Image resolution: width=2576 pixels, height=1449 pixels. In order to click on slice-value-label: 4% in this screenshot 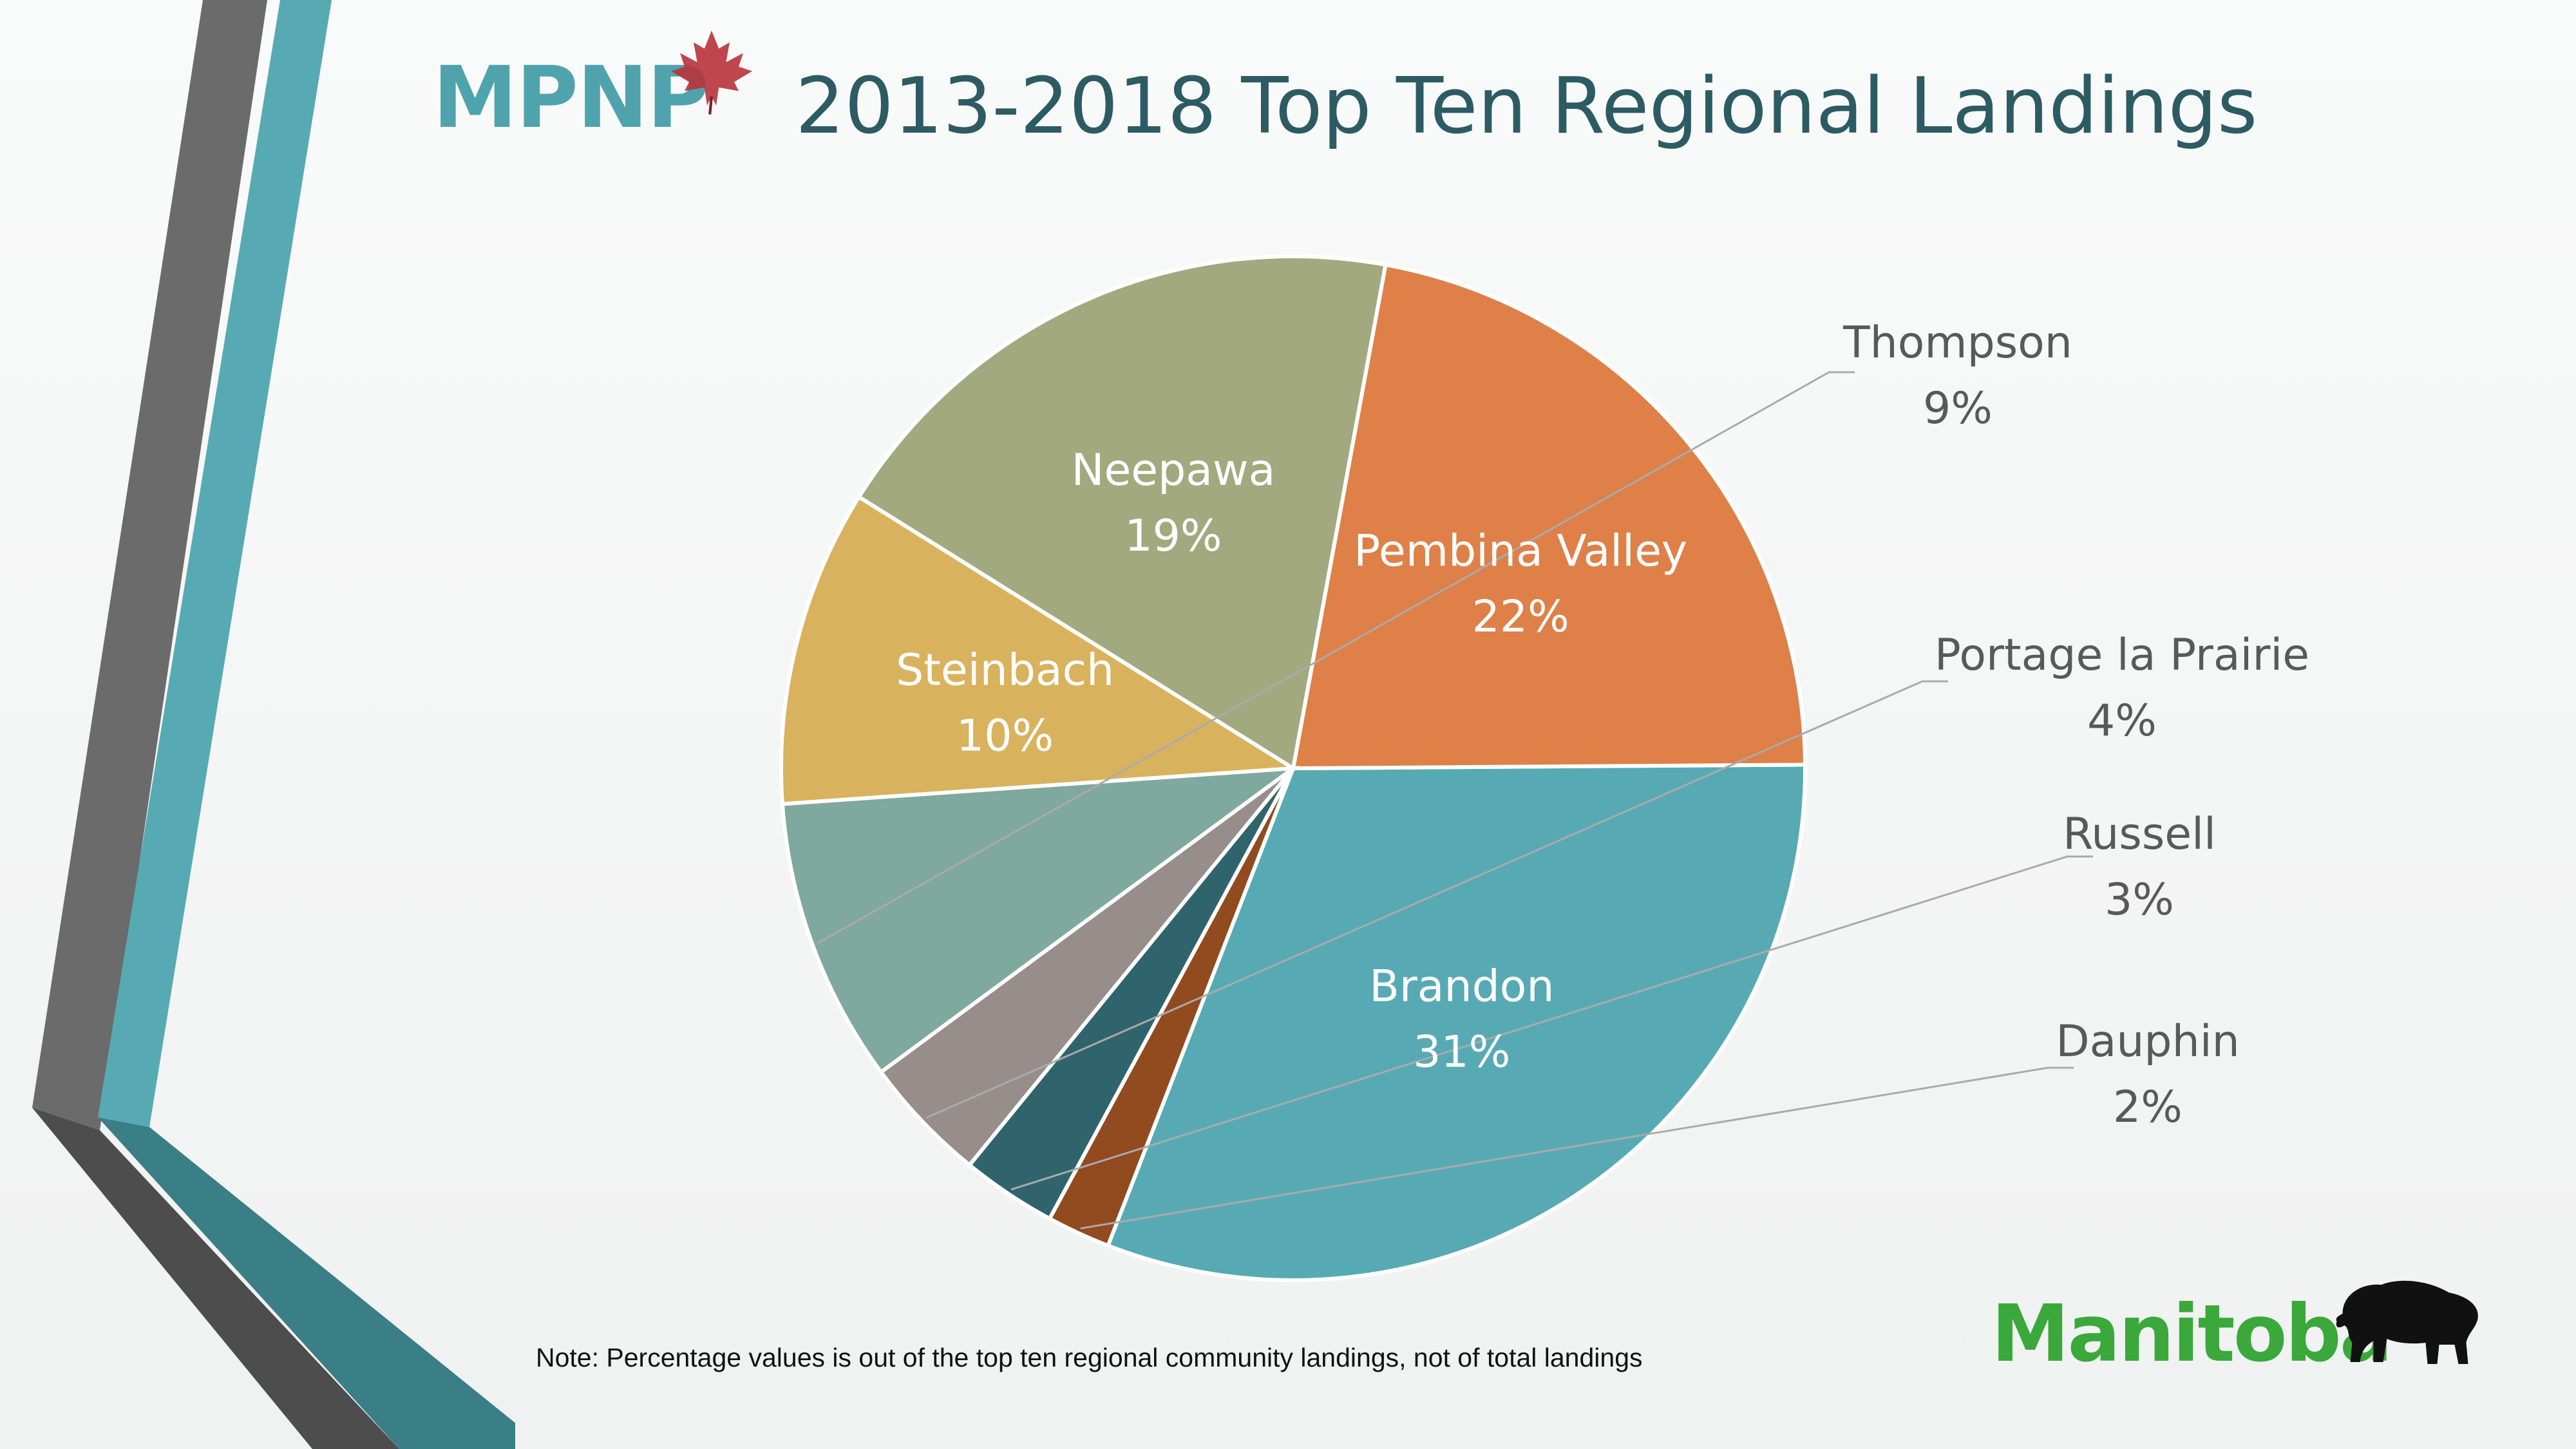, I will do `click(2122, 721)`.